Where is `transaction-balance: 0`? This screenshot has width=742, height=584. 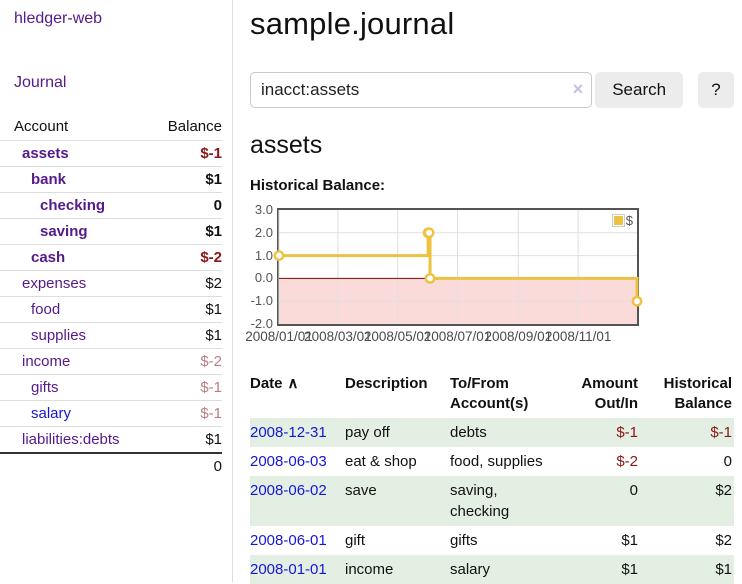
transaction-balance: 0 is located at coordinates (727, 461).